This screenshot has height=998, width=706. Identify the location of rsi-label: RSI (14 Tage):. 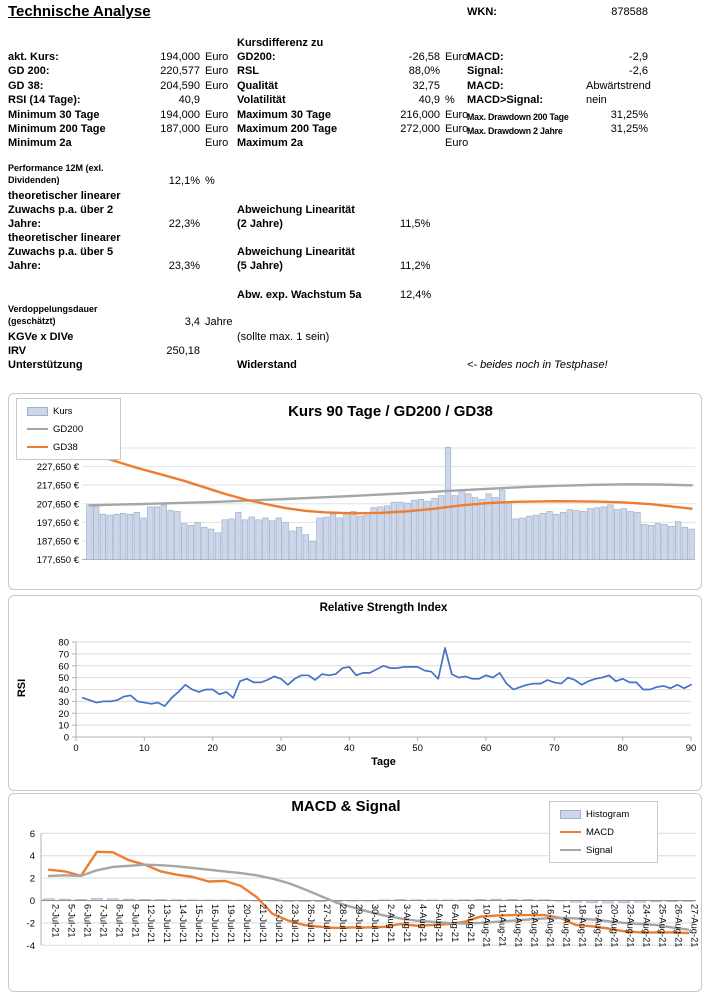
(44, 100).